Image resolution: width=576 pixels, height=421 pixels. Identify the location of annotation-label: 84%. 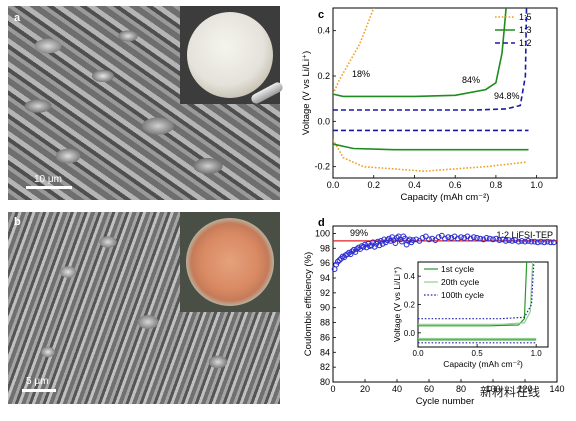
(471, 80).